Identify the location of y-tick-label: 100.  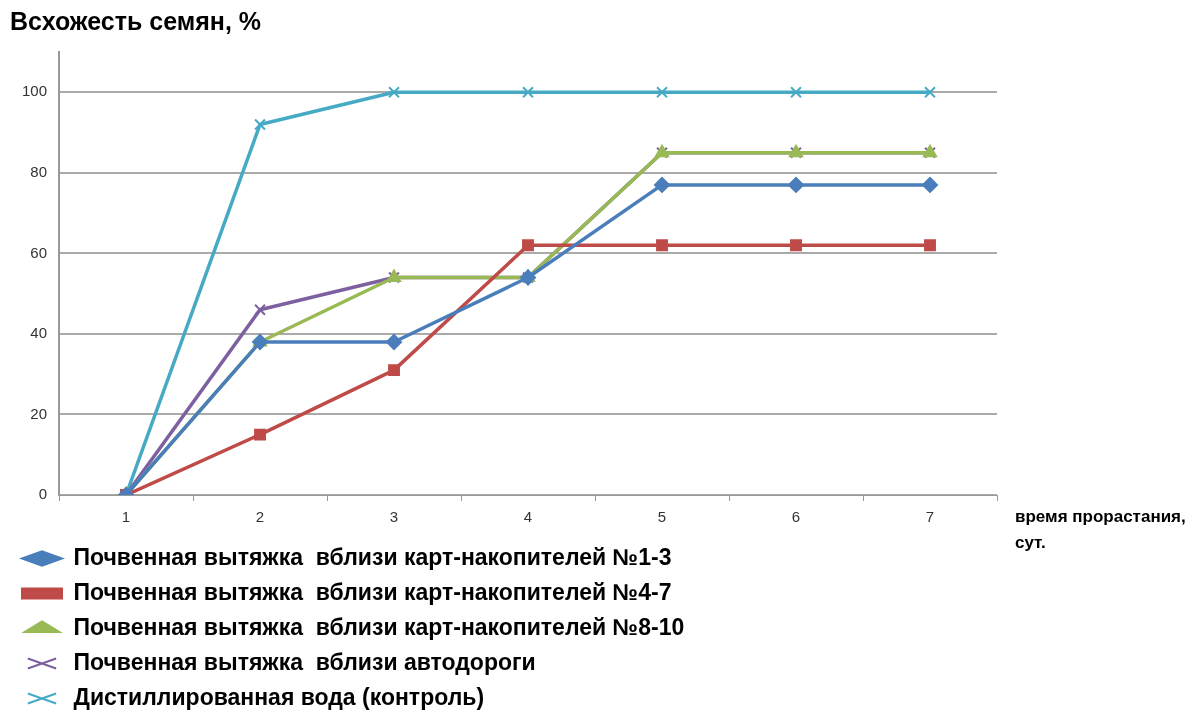
(35, 91).